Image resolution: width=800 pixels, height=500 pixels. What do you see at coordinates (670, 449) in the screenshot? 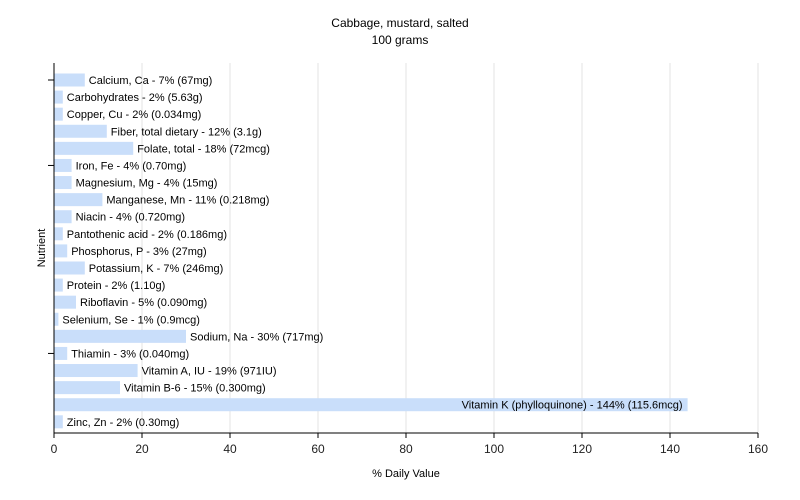
I see `x-tick-label-7: 140` at bounding box center [670, 449].